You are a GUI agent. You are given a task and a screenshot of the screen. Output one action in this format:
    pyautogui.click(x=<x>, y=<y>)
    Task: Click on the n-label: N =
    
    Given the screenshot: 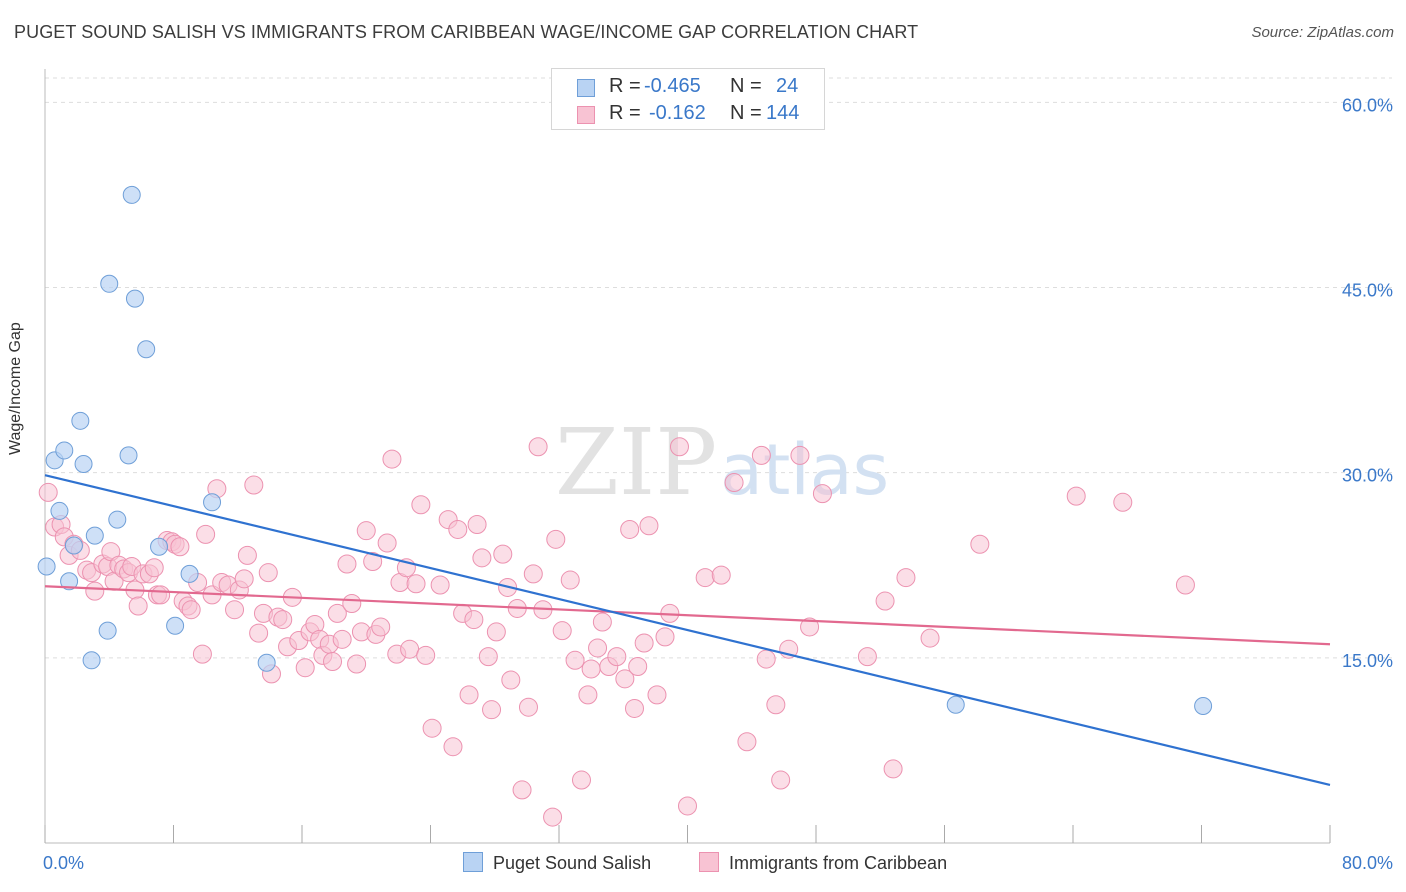 What is the action you would take?
    pyautogui.click(x=746, y=86)
    